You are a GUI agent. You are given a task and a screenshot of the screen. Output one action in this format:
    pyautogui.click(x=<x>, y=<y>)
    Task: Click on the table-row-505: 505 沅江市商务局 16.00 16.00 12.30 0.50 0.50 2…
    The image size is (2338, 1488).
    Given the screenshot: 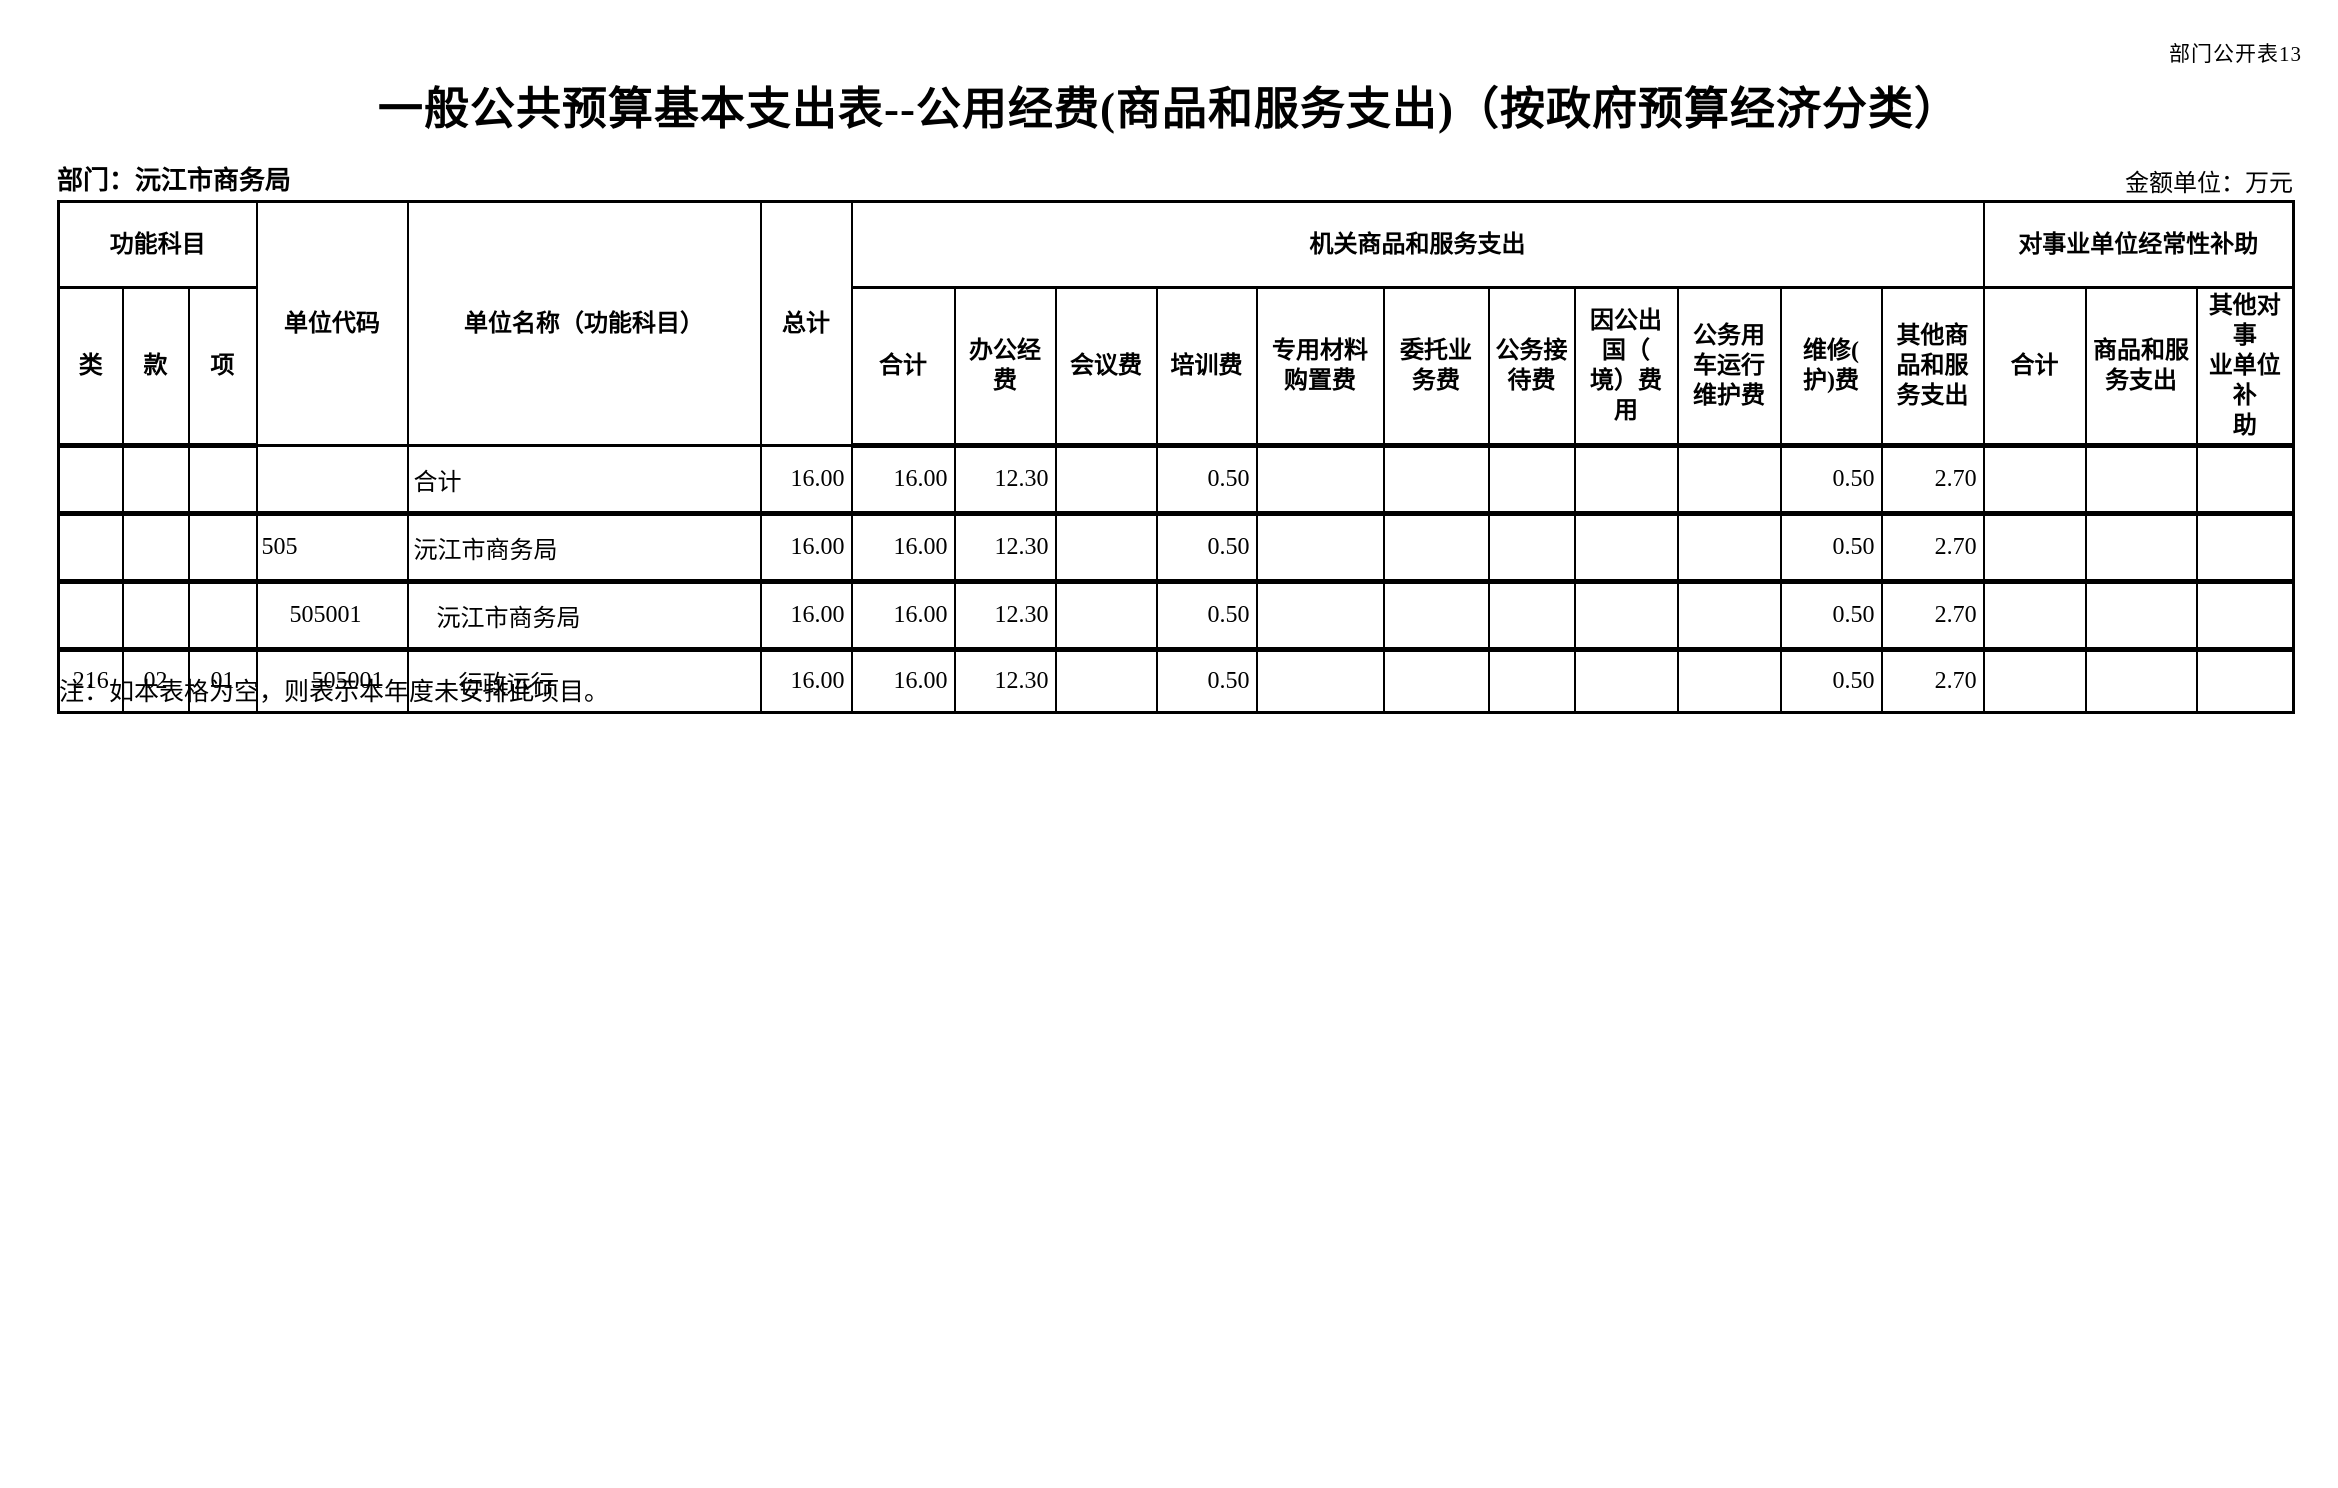 What is the action you would take?
    pyautogui.click(x=1176, y=548)
    